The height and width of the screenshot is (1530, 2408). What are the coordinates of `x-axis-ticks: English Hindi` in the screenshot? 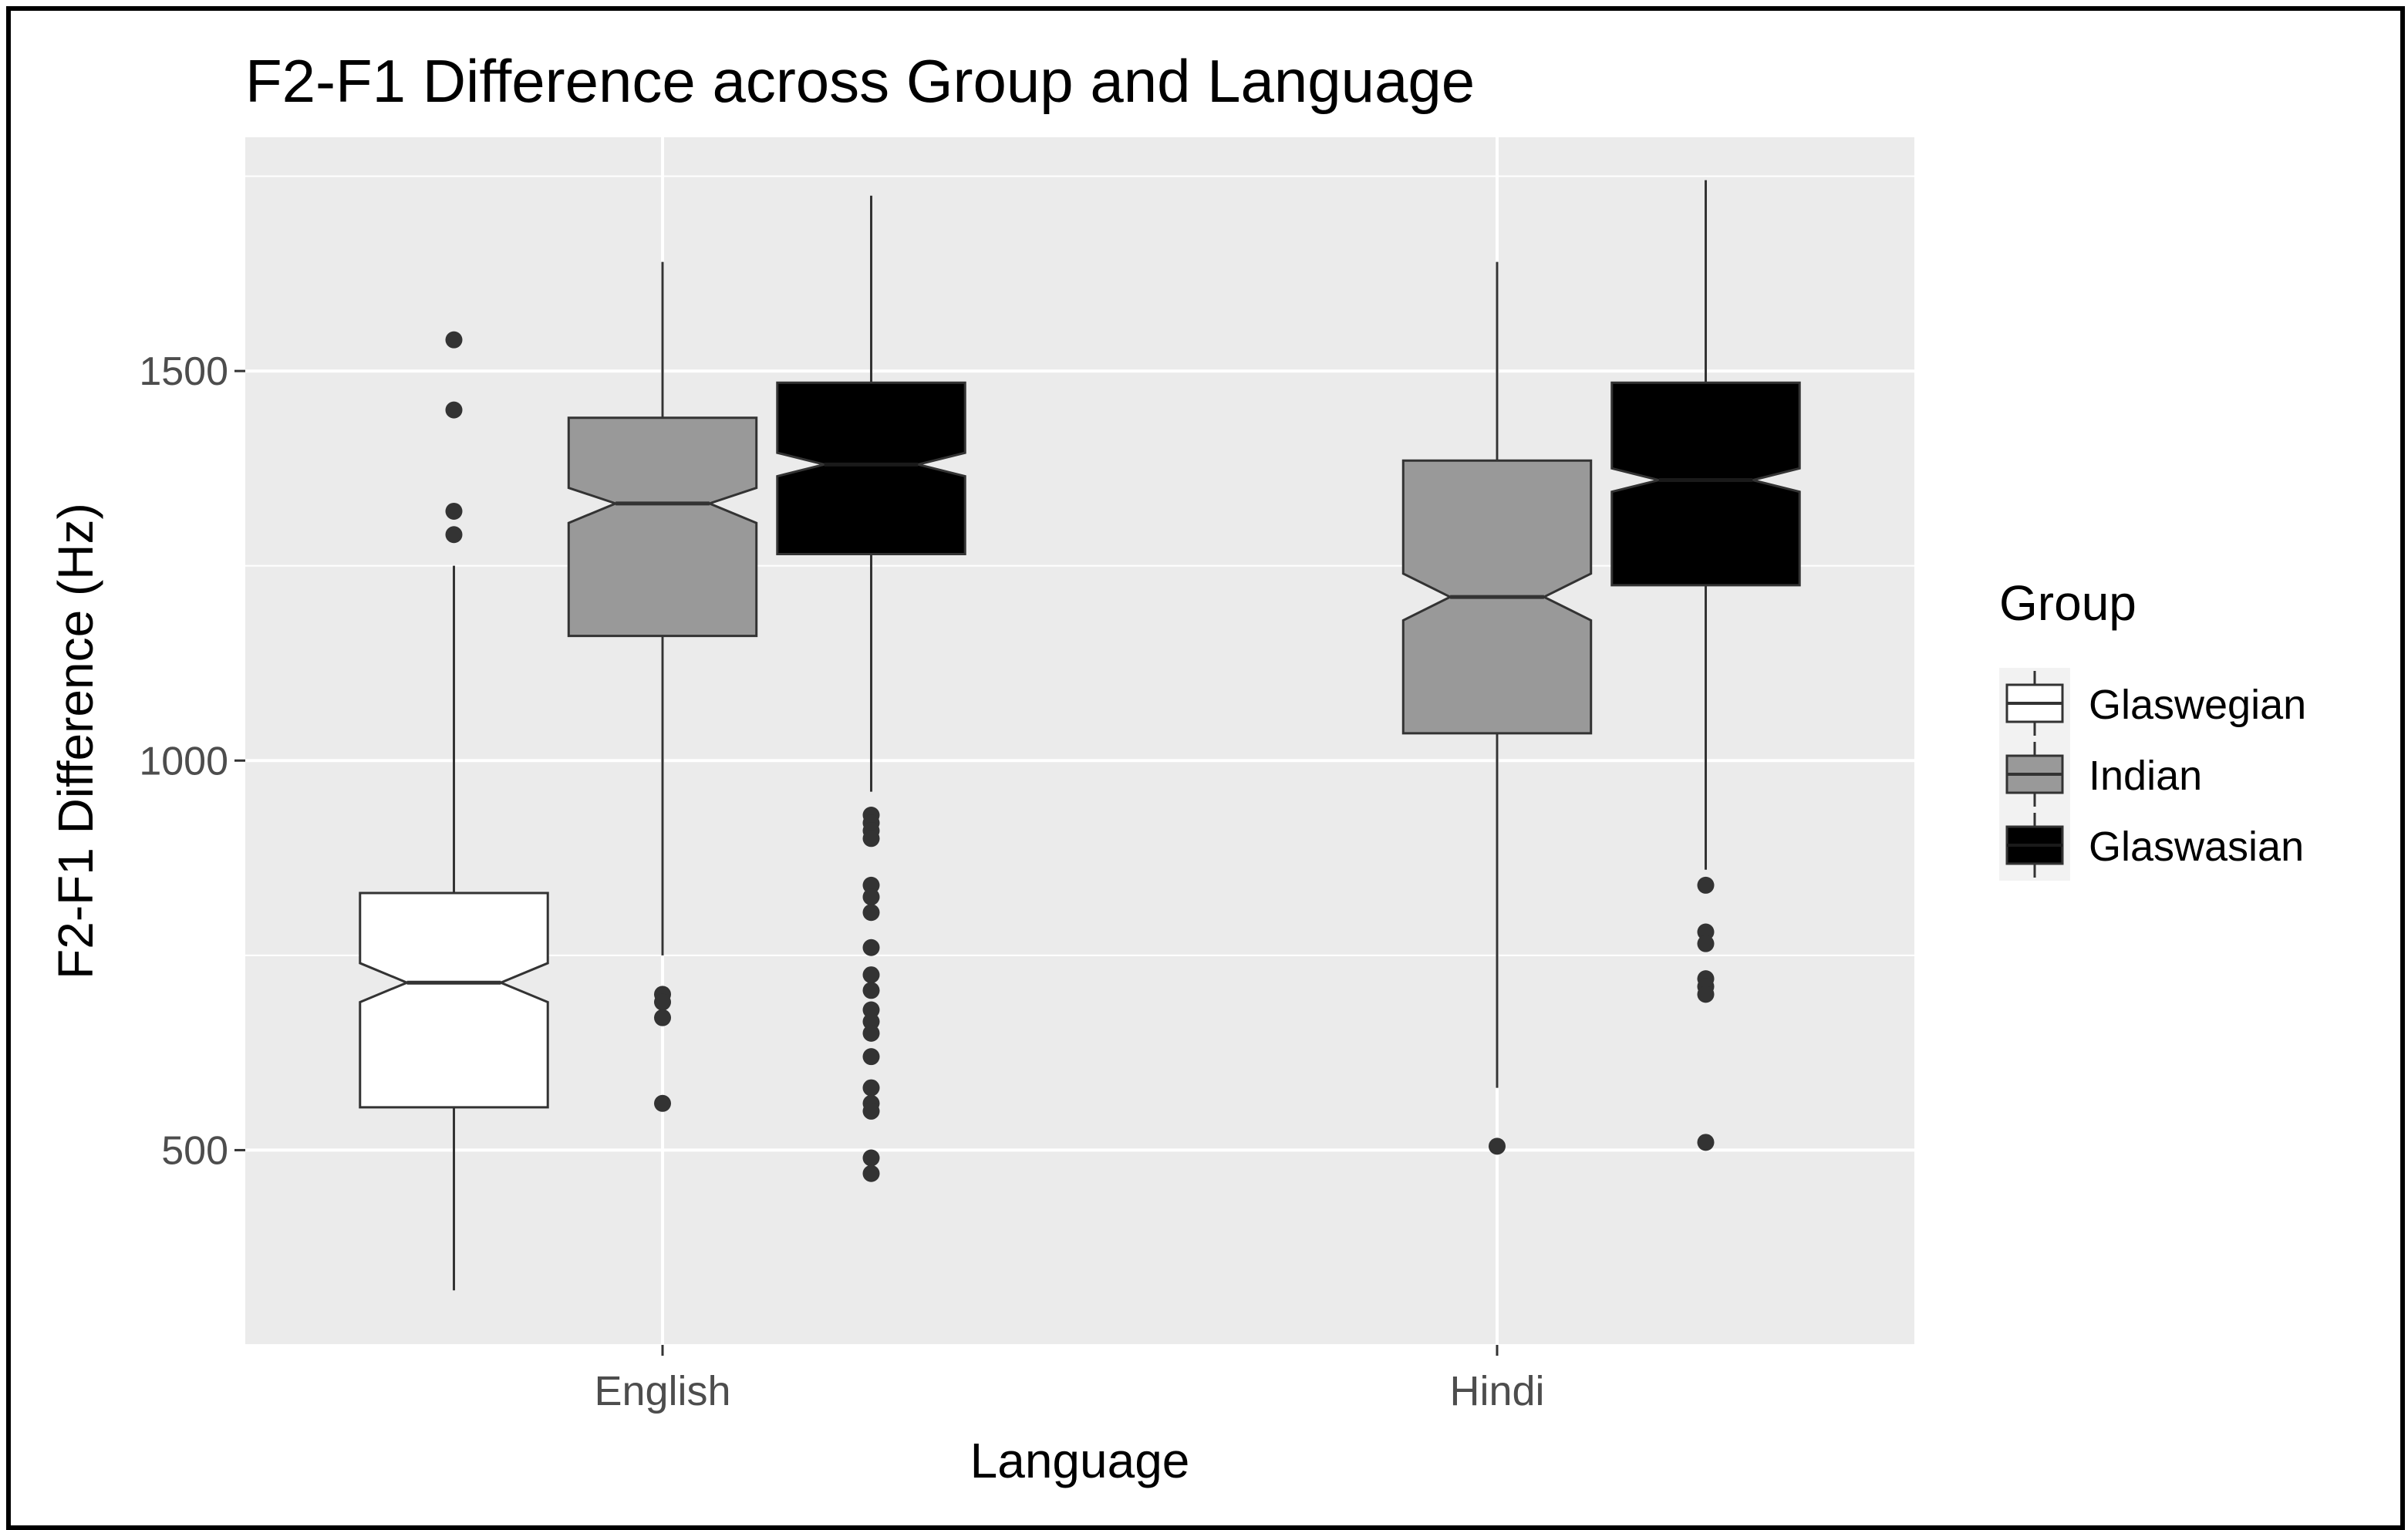 It's located at (1069, 1379).